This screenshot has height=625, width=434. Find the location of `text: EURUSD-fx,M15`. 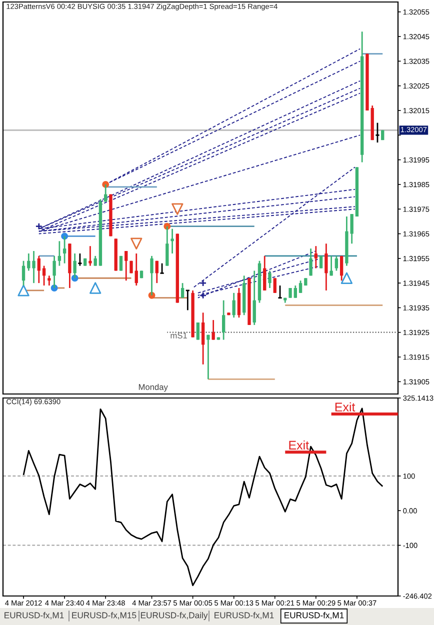

text: EURUSD-fx,M15 is located at coordinates (104, 616).